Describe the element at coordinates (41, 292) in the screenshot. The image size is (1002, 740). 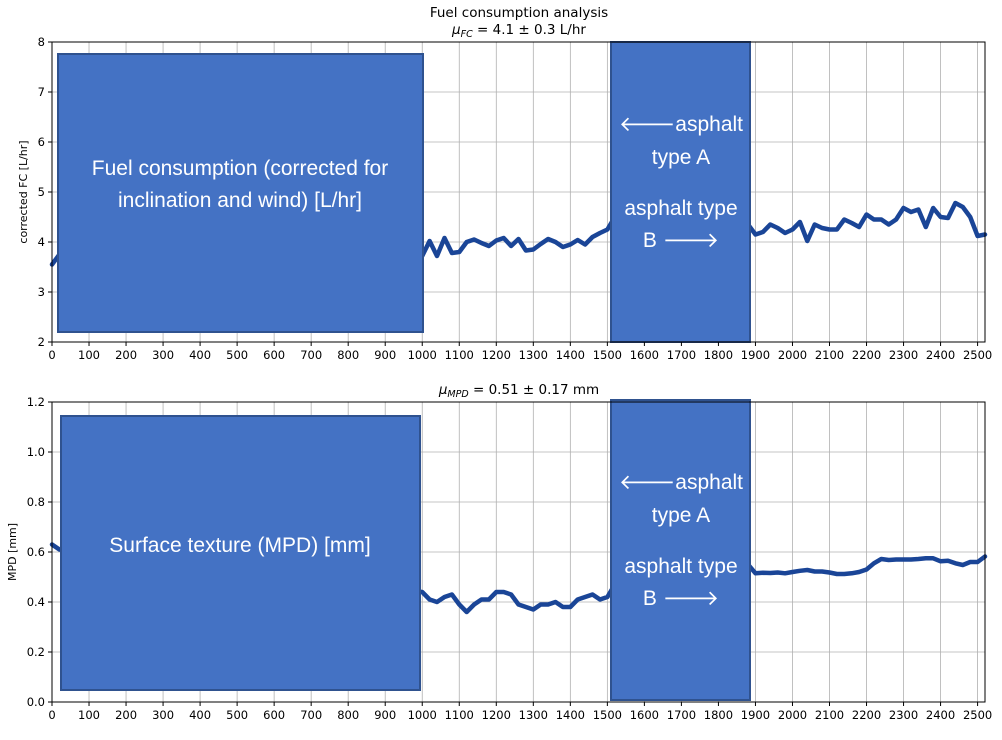
I see `y-tick-label: 3` at that location.